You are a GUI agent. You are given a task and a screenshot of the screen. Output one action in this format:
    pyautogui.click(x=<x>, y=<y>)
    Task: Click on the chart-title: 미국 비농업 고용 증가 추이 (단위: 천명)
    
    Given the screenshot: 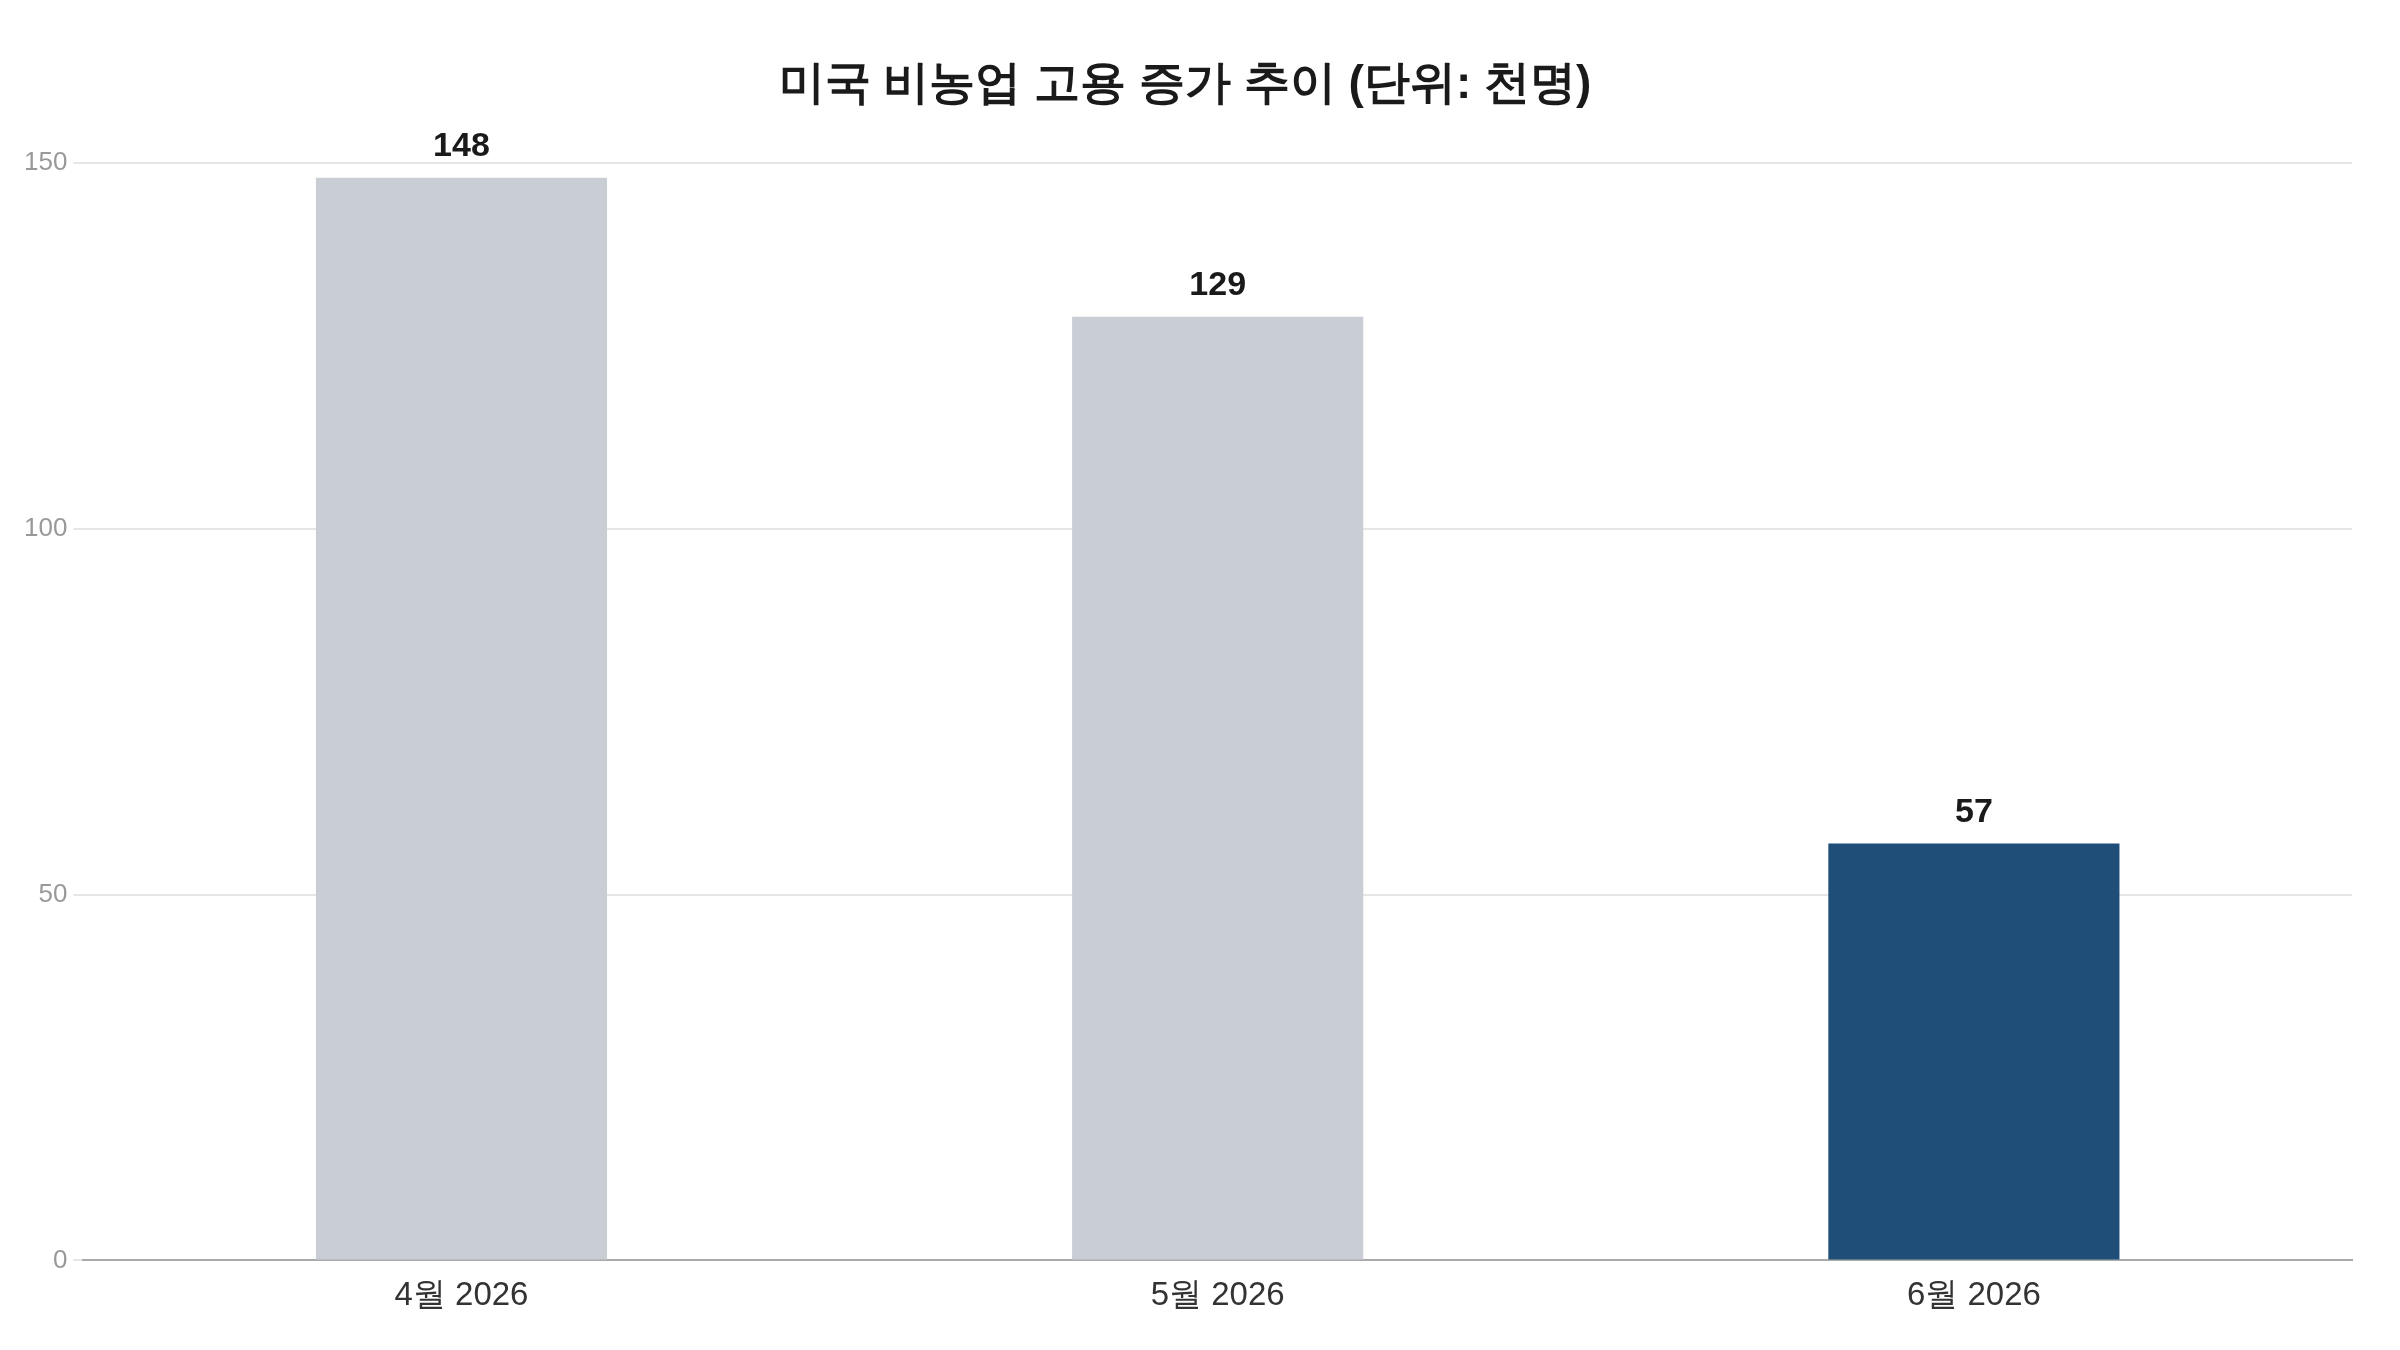 What is the action you would take?
    pyautogui.click(x=1185, y=82)
    